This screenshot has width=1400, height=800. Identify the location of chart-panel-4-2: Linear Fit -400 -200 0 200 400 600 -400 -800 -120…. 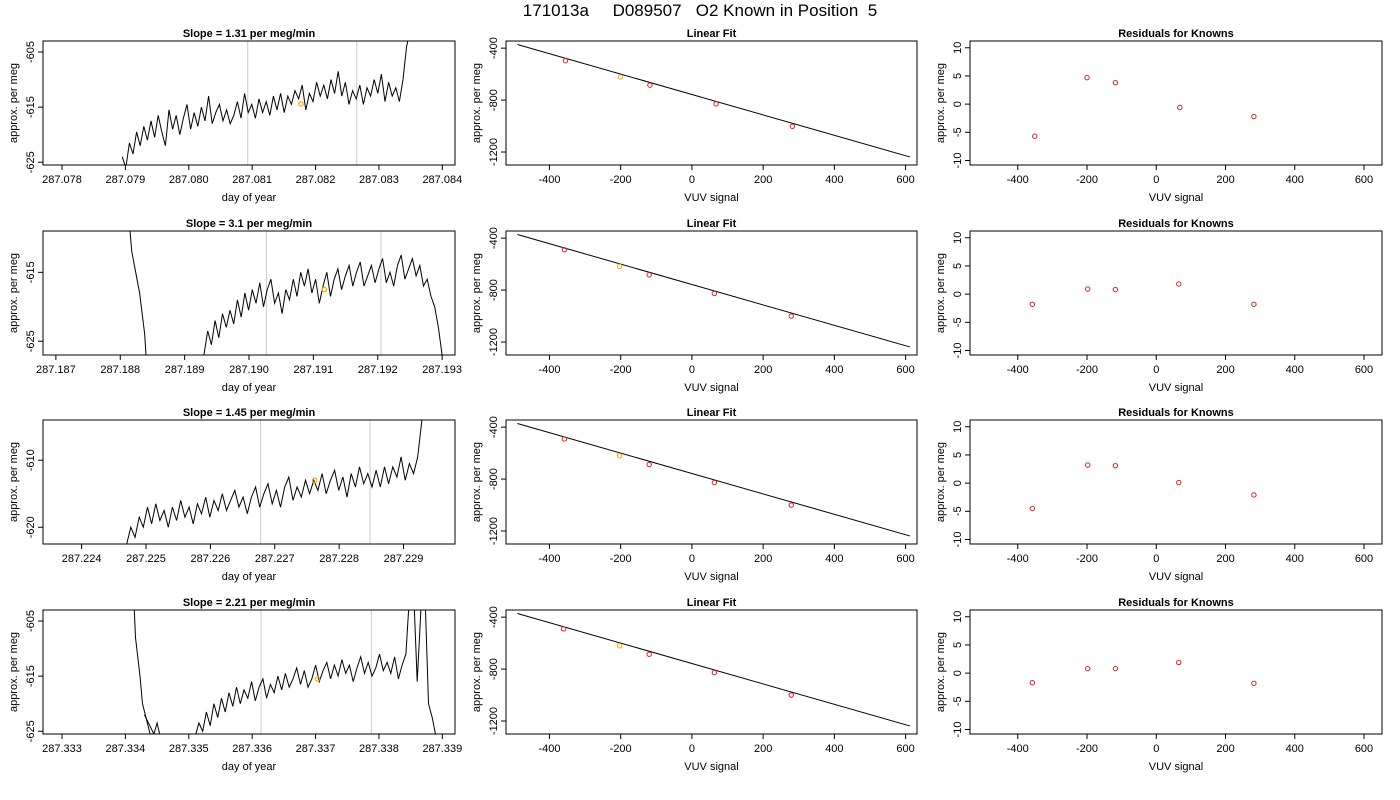
(694, 685).